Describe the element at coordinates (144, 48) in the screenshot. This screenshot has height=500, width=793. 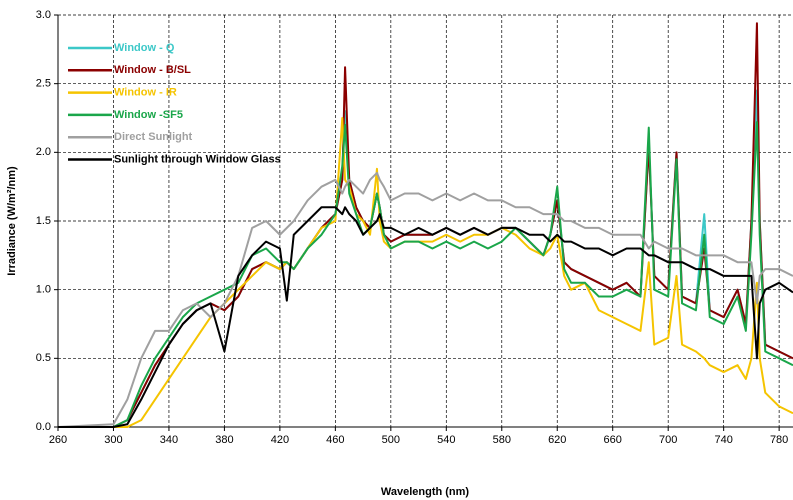
I see `legend-label: Window - Q` at that location.